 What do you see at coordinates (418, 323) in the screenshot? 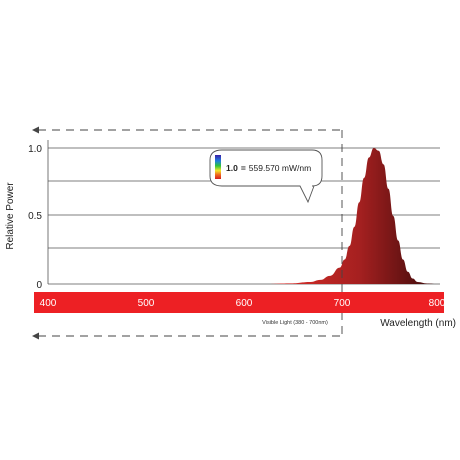
I see `x-axis-label: Wavelength (nm)` at bounding box center [418, 323].